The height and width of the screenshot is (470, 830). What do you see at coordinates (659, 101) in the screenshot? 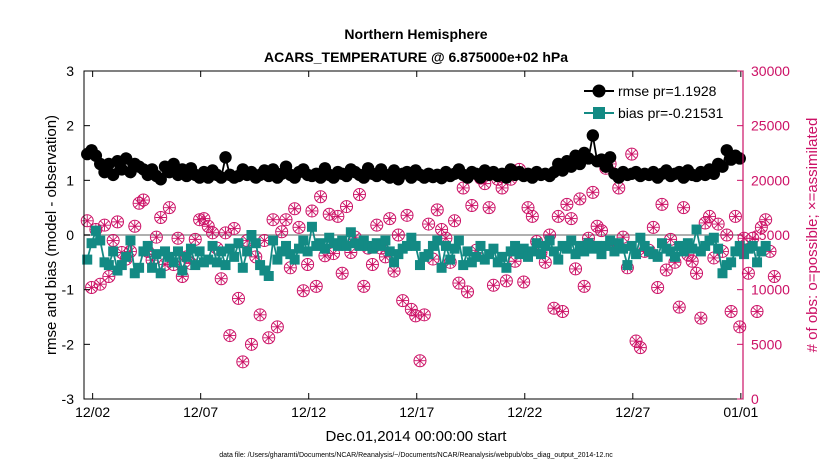
I see `legend: rmse pr=1.1928 bias pr=-0.21531` at bounding box center [659, 101].